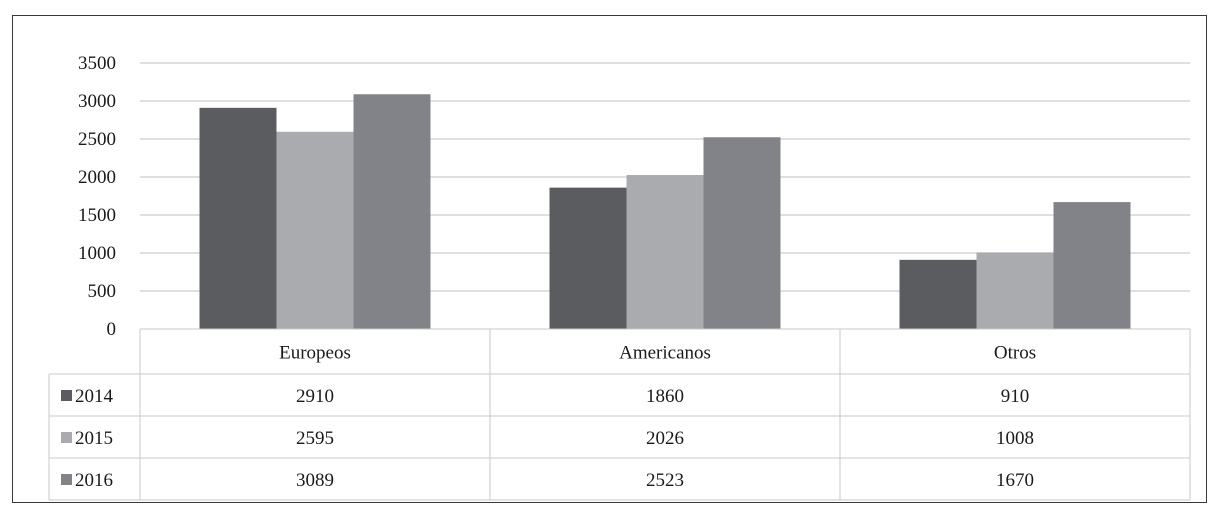 The height and width of the screenshot is (512, 1219). I want to click on legend-swatch-2016, so click(66, 479).